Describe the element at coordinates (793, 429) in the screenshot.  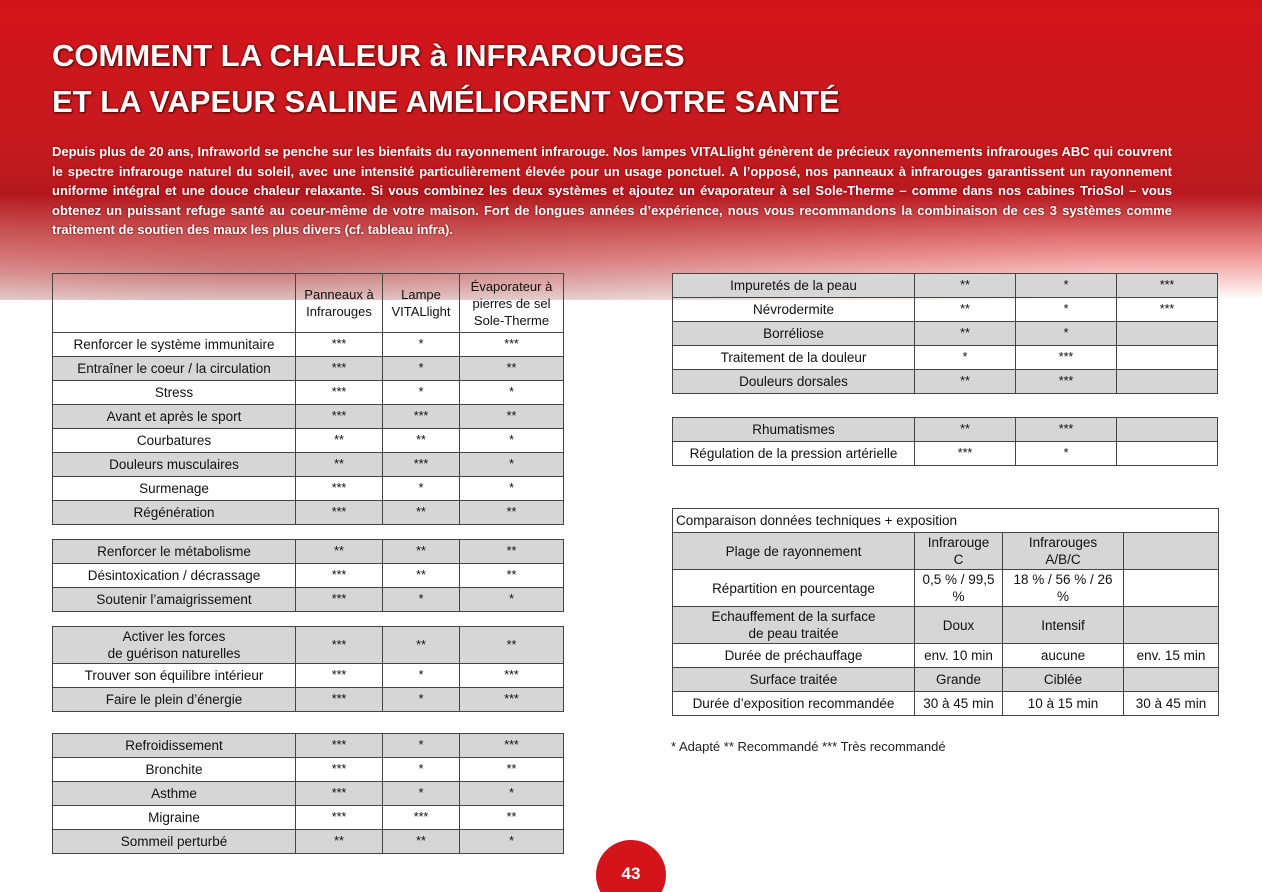
I see `row-label: Rhumatismes` at that location.